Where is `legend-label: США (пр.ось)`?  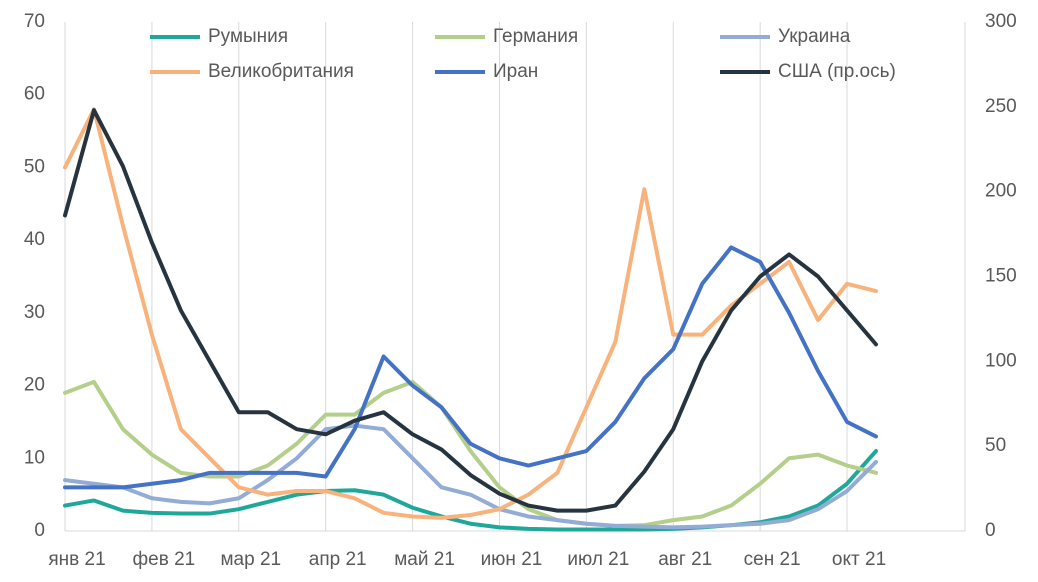 legend-label: США (пр.ось) is located at coordinates (837, 71).